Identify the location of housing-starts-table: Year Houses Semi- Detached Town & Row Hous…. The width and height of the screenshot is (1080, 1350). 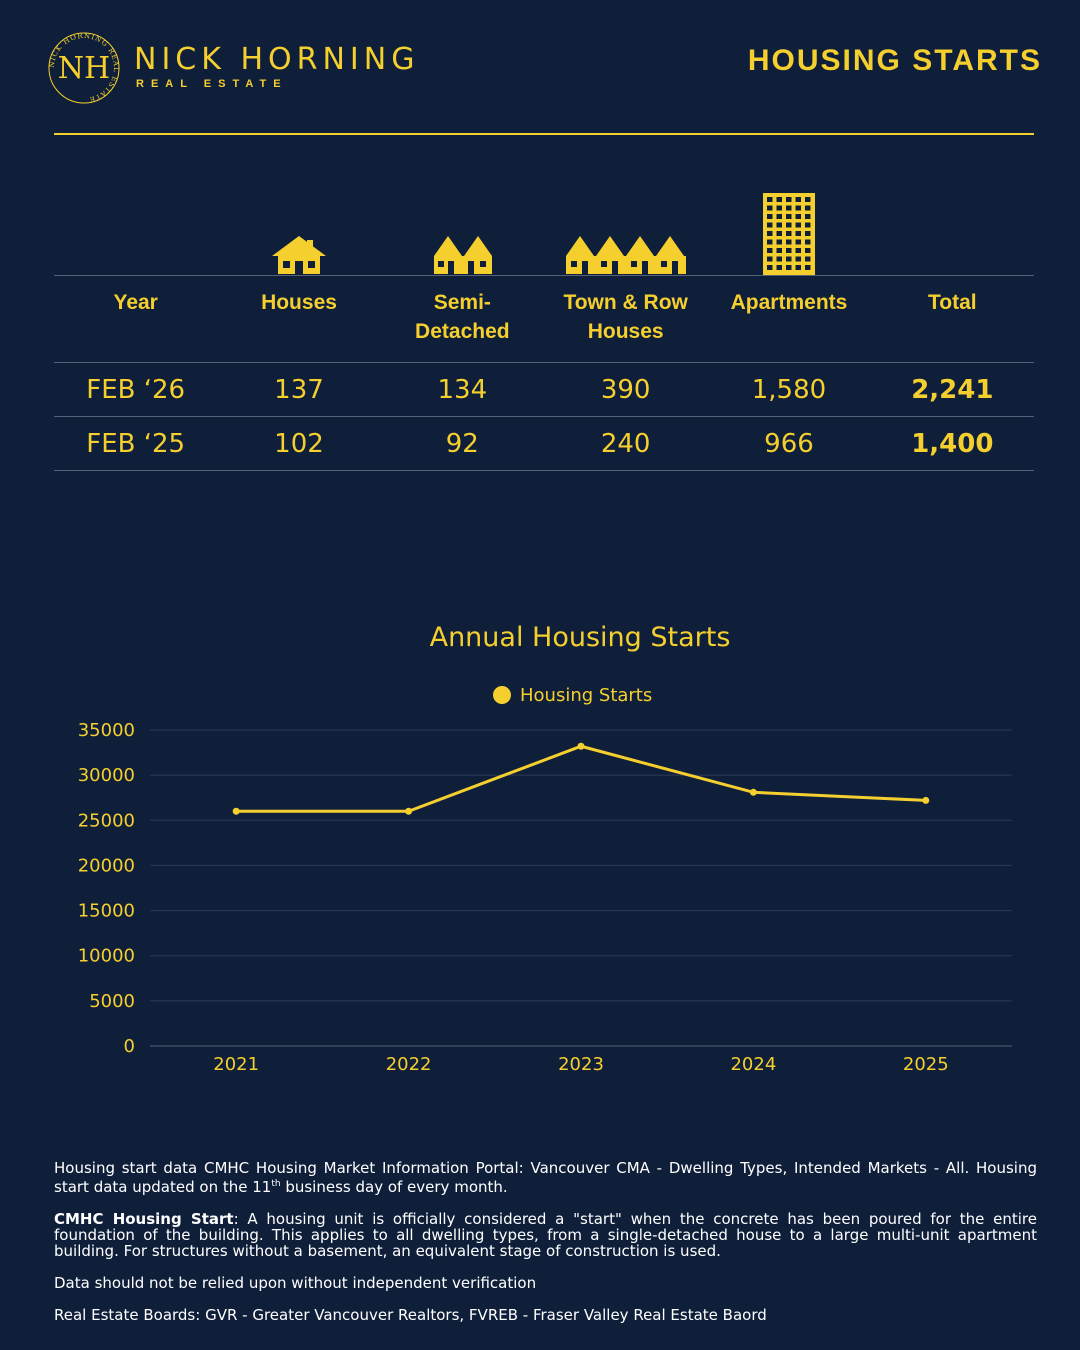
(544, 373).